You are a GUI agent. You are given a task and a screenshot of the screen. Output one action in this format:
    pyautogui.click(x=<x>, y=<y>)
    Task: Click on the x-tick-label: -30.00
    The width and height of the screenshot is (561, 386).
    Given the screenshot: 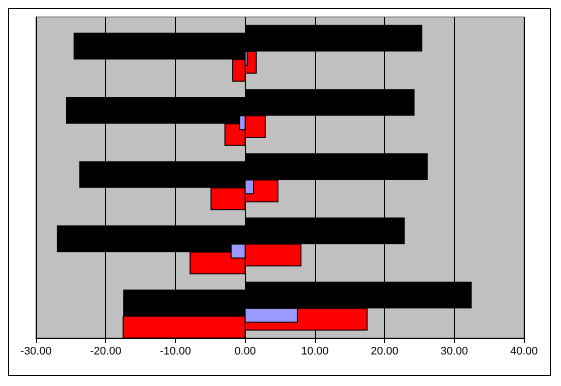 What is the action you would take?
    pyautogui.click(x=36, y=352)
    